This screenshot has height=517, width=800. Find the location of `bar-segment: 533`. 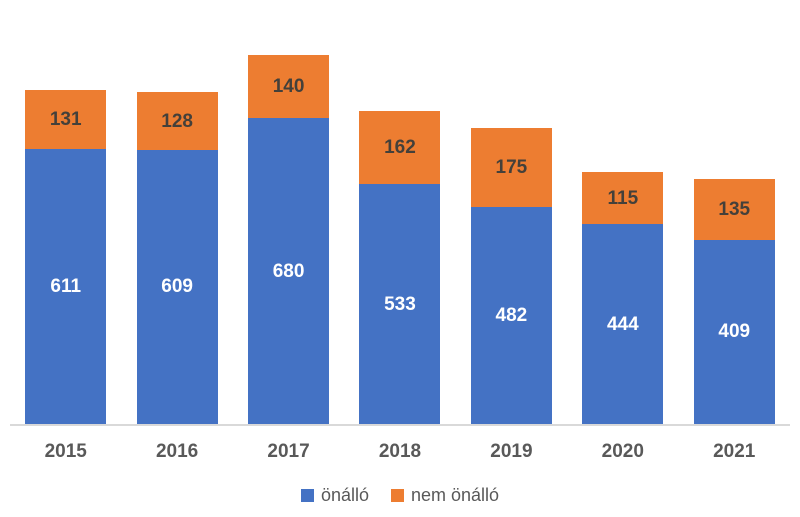

bar-segment: 533 is located at coordinates (400, 304).